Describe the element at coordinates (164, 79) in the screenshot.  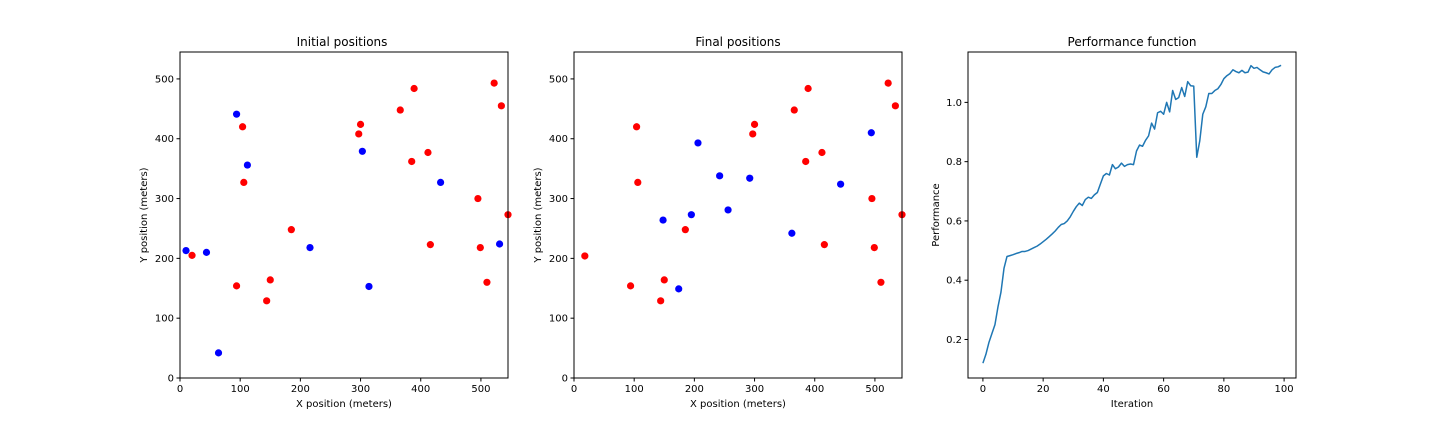
I see `initial-positions-y-tick-label: 500` at that location.